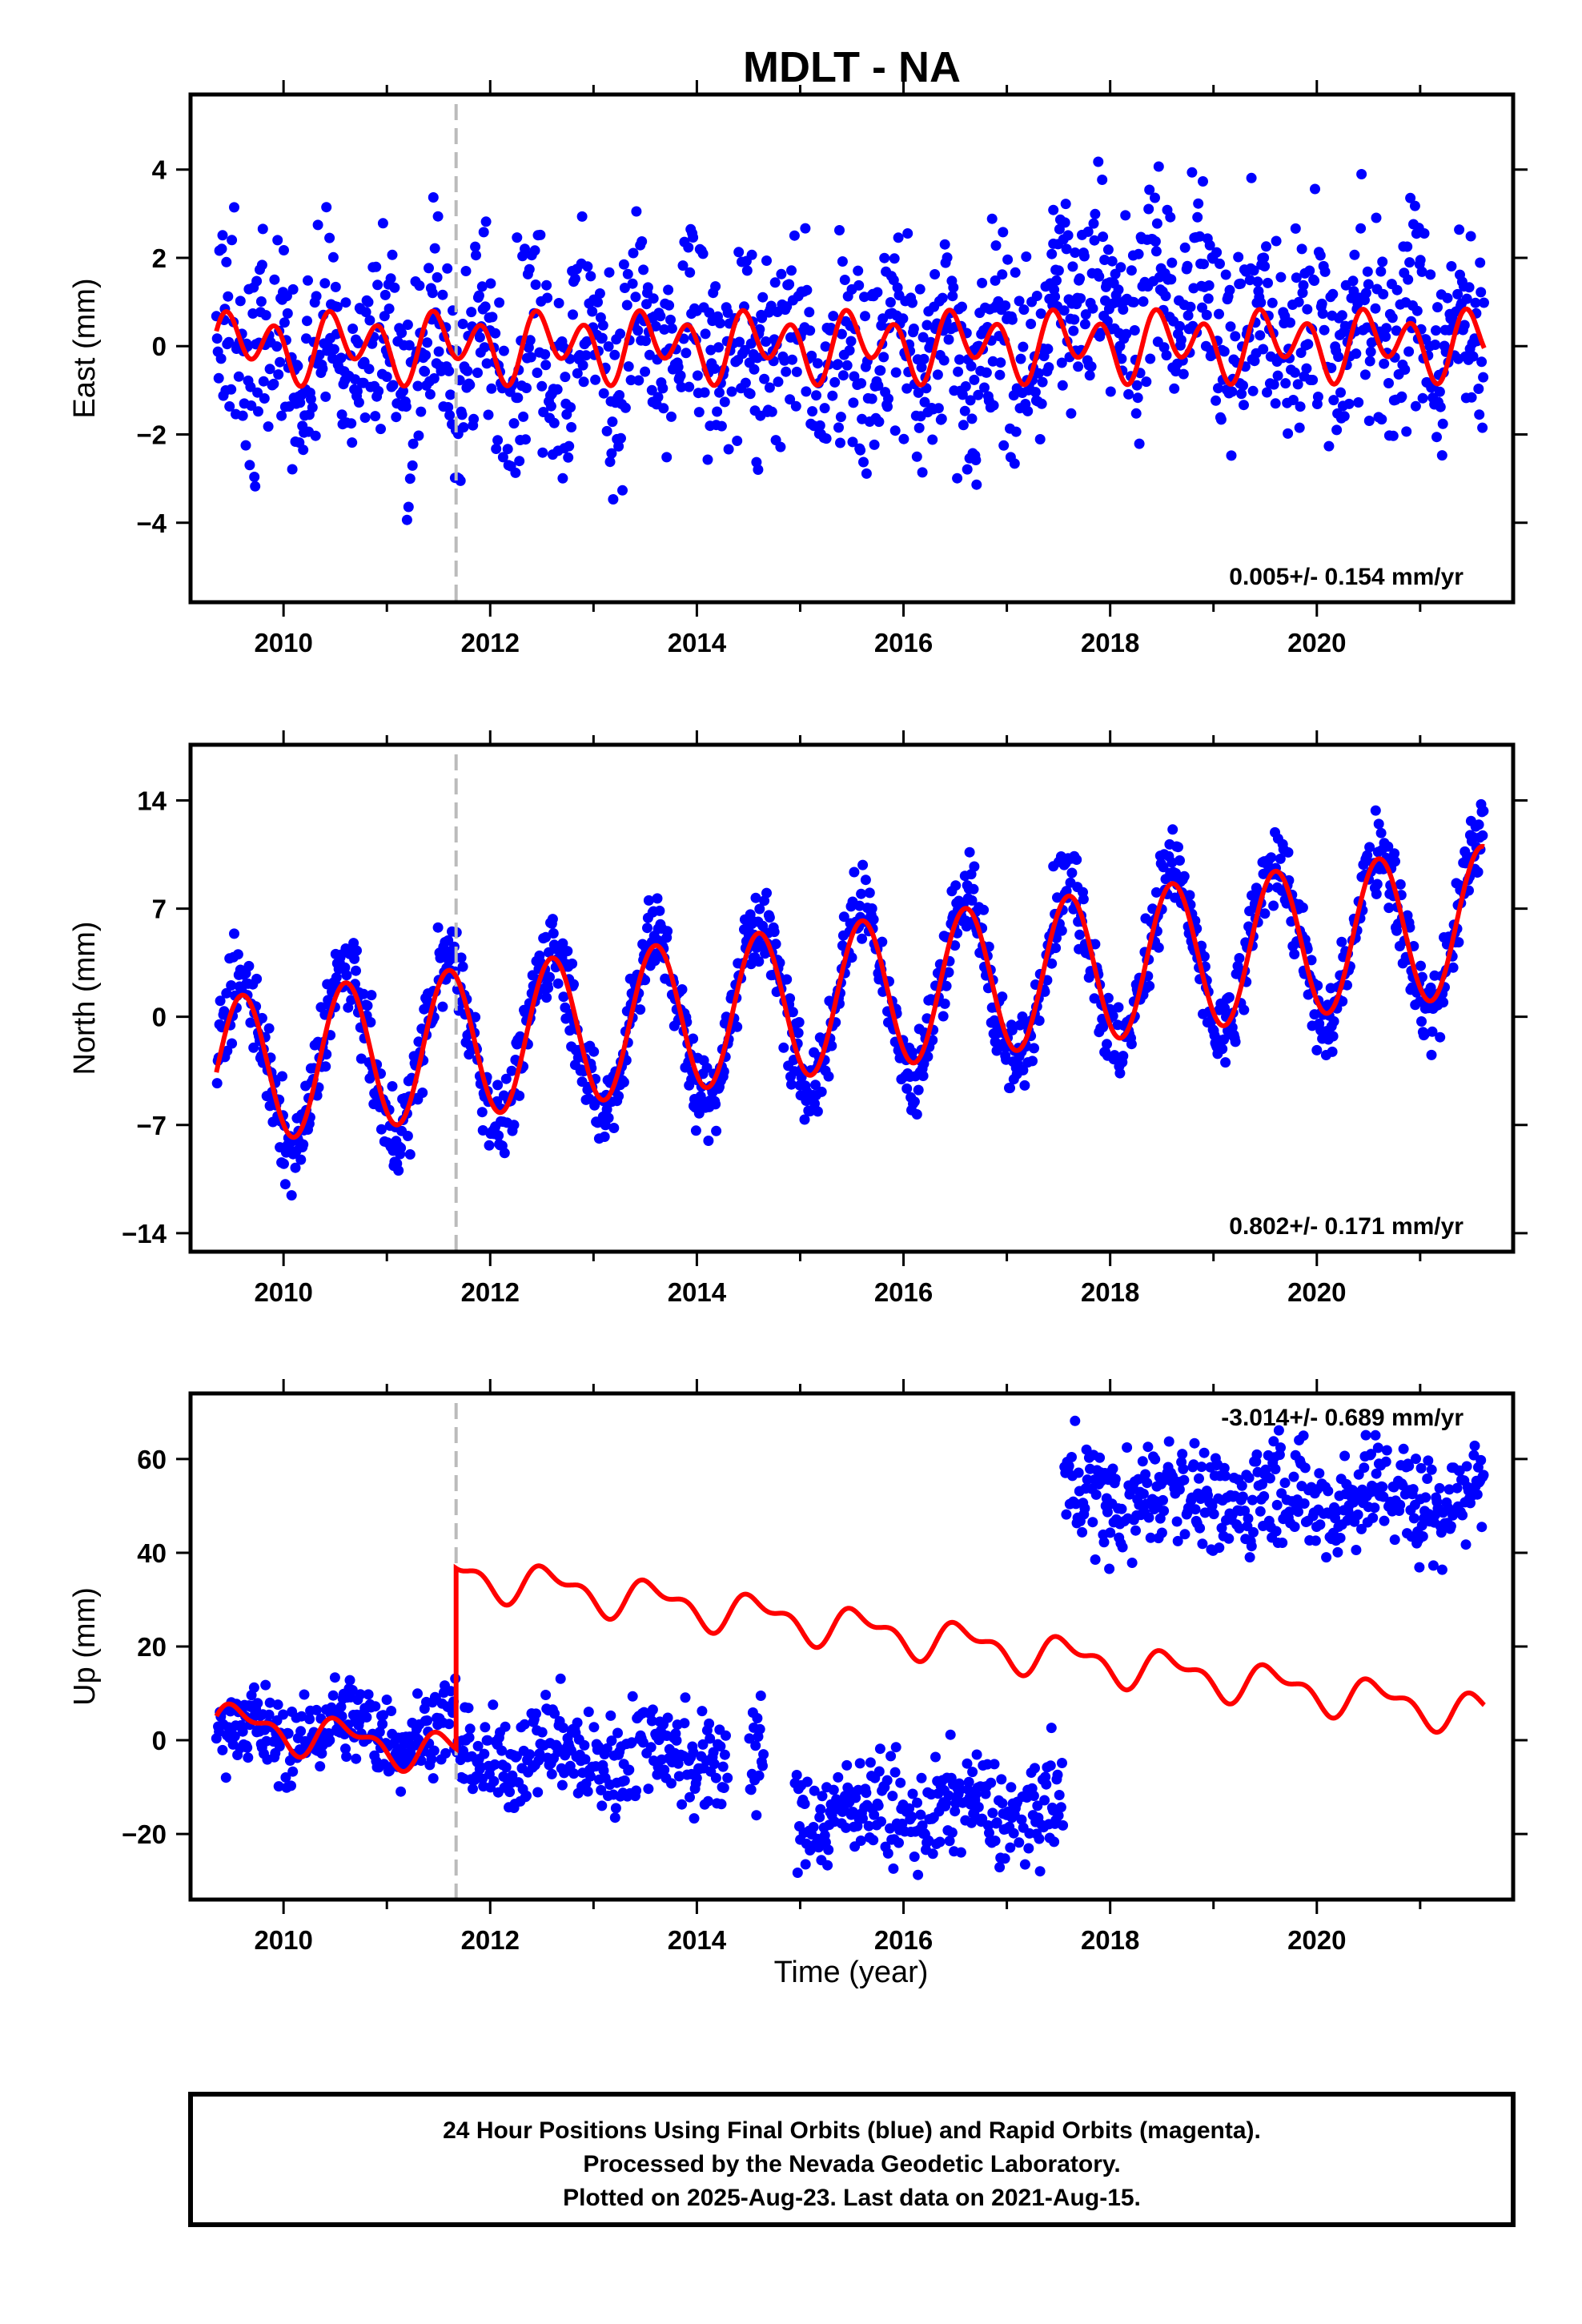 Image resolution: width=1582 pixels, height=2324 pixels. Describe the element at coordinates (1110, 1292) in the screenshot. I see `x-tick-label: 2018` at that location.